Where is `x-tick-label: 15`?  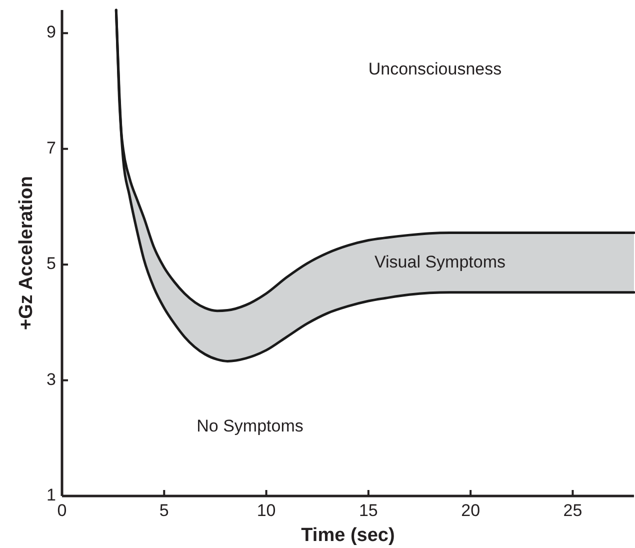
x-tick-label: 15 is located at coordinates (368, 510).